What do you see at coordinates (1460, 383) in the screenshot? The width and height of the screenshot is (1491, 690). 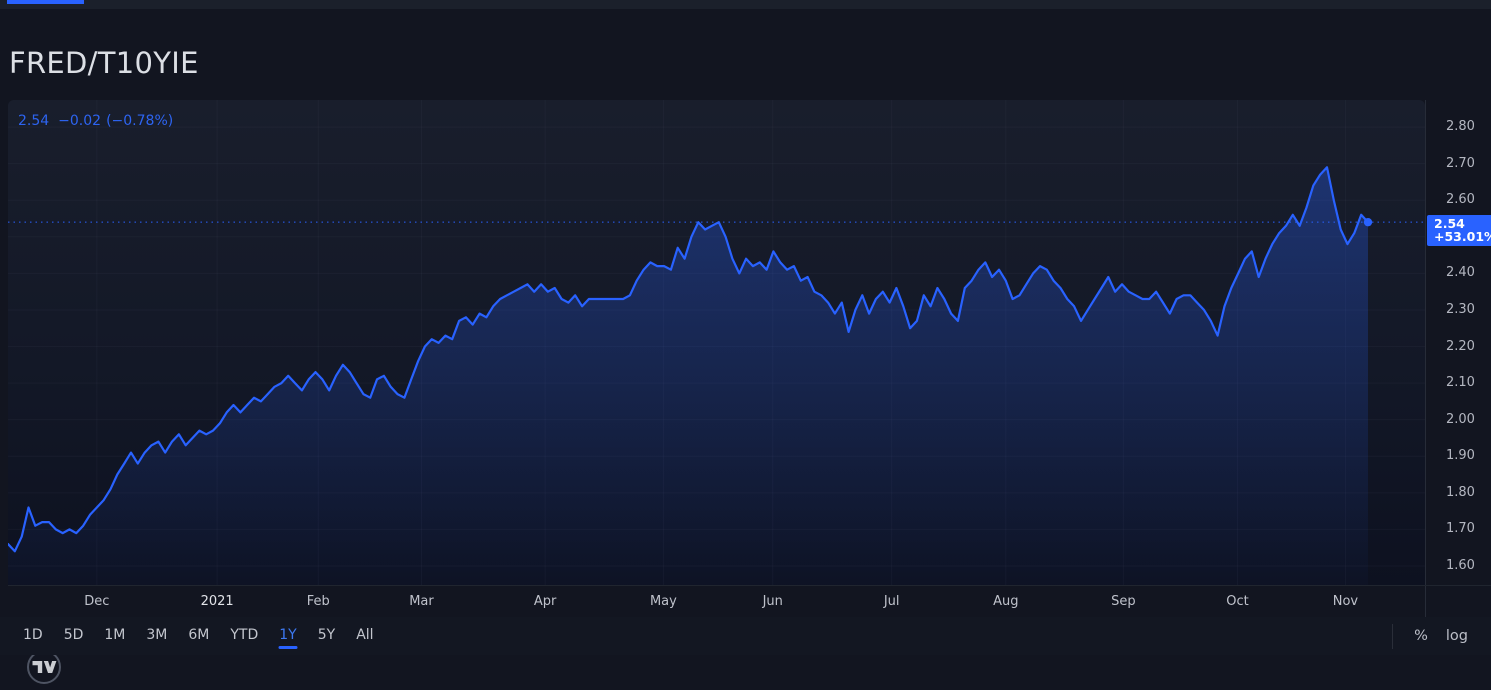 I see `price-axis-label: 2.10` at bounding box center [1460, 383].